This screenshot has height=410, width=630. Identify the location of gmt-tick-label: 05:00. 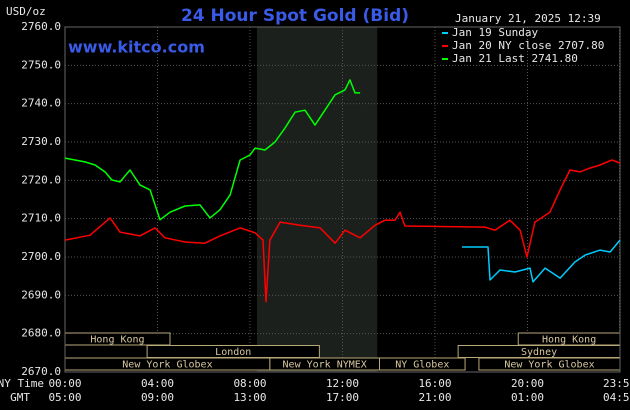
(64, 397).